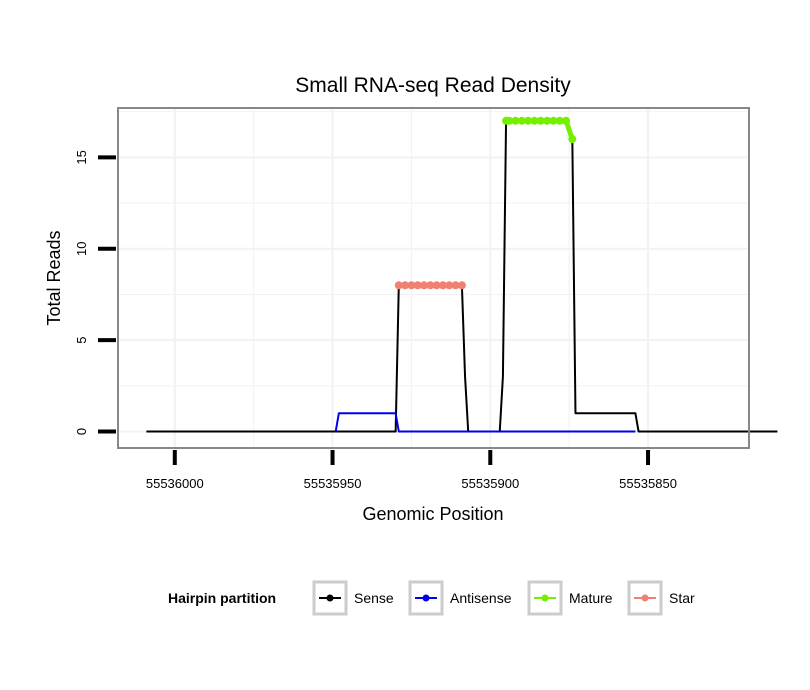 The height and width of the screenshot is (690, 810). What do you see at coordinates (333, 483) in the screenshot?
I see `x-tick-label: 55535950` at bounding box center [333, 483].